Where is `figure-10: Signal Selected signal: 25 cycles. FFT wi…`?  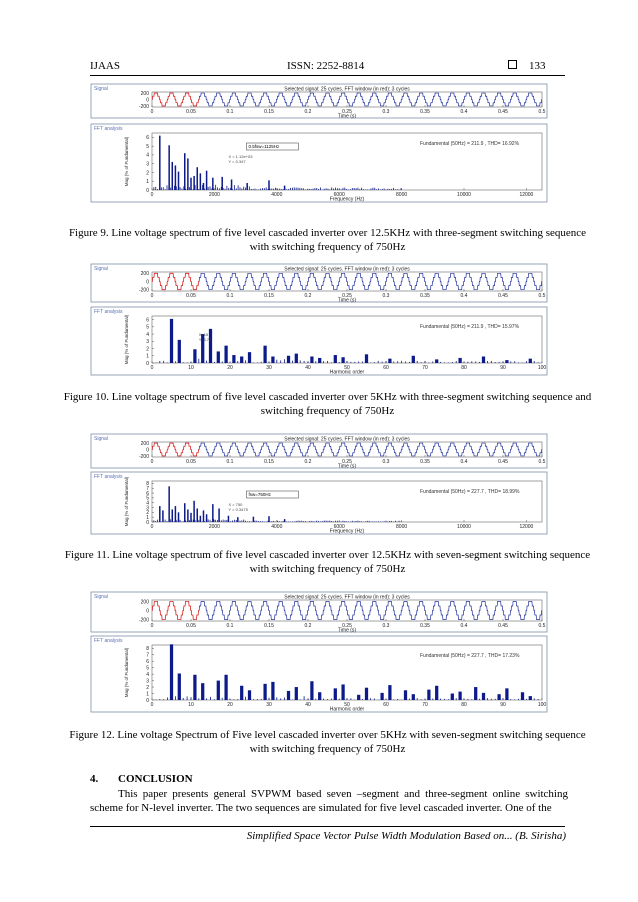
figure-10: Signal Selected signal: 25 cycles. FFT wi… is located at coordinates (321, 322).